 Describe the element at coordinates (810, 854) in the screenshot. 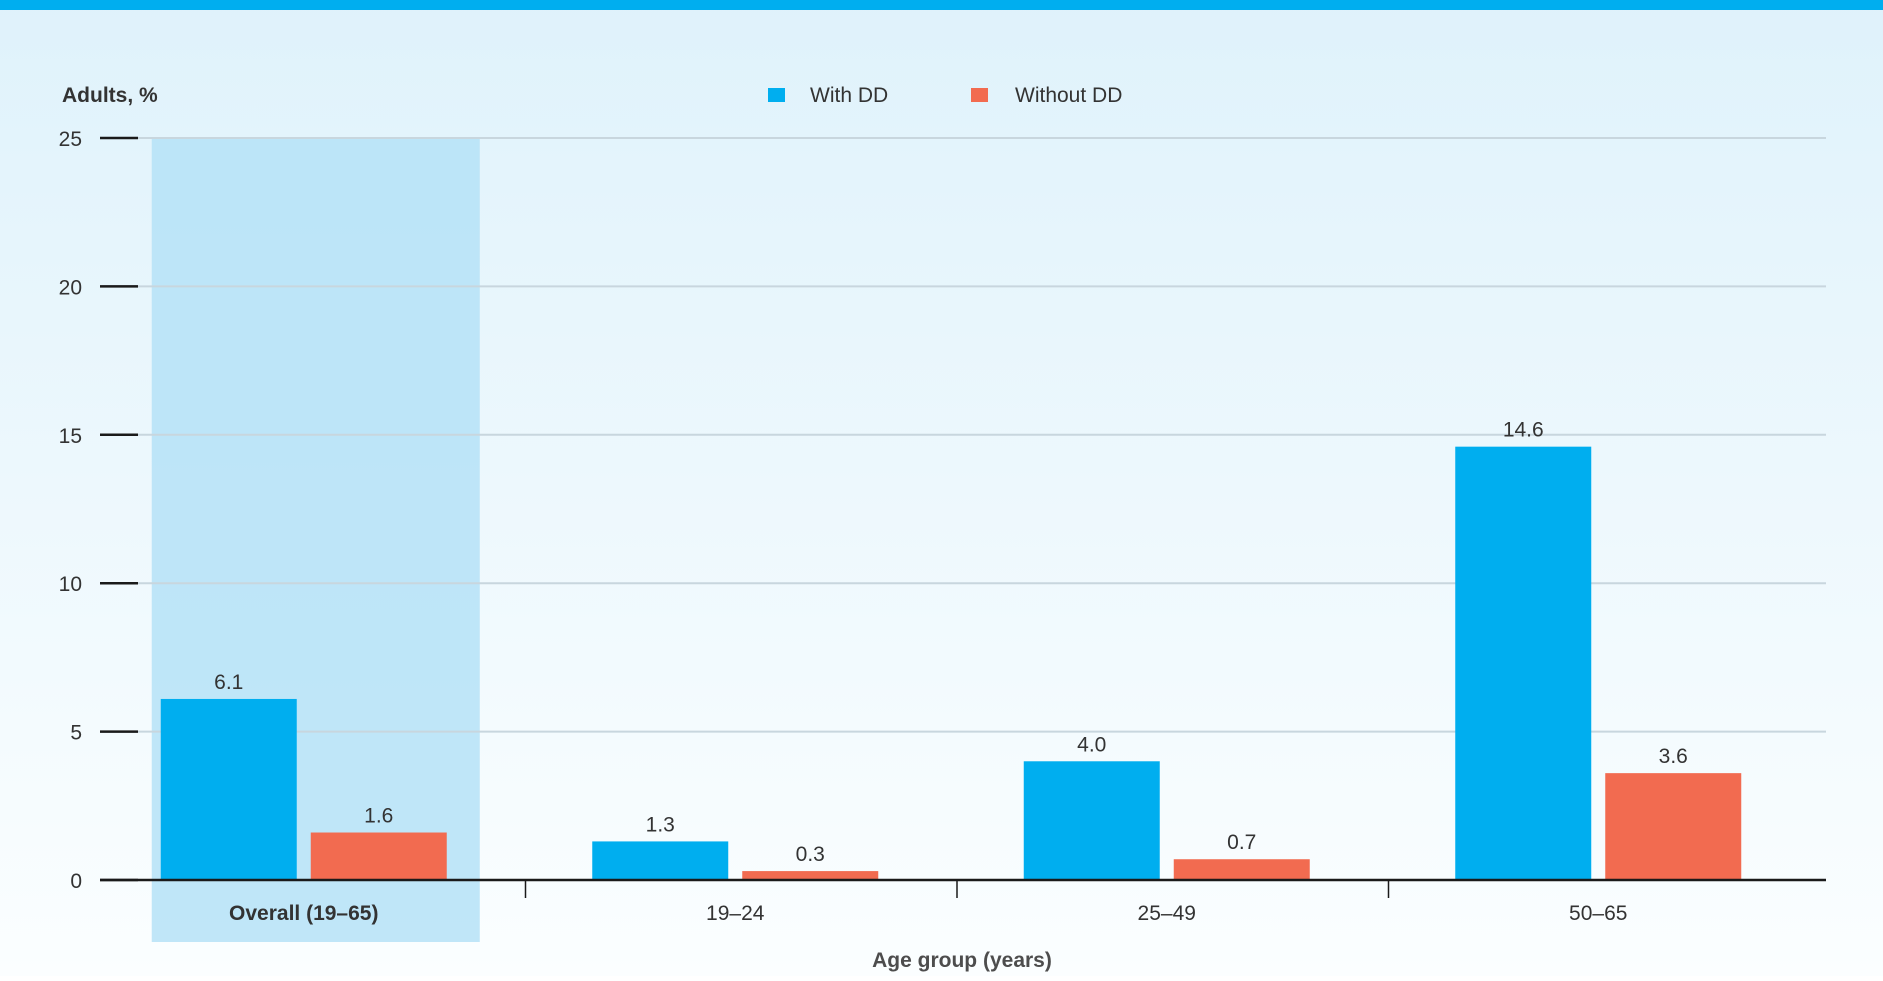

I see `data-label: 0.3` at that location.